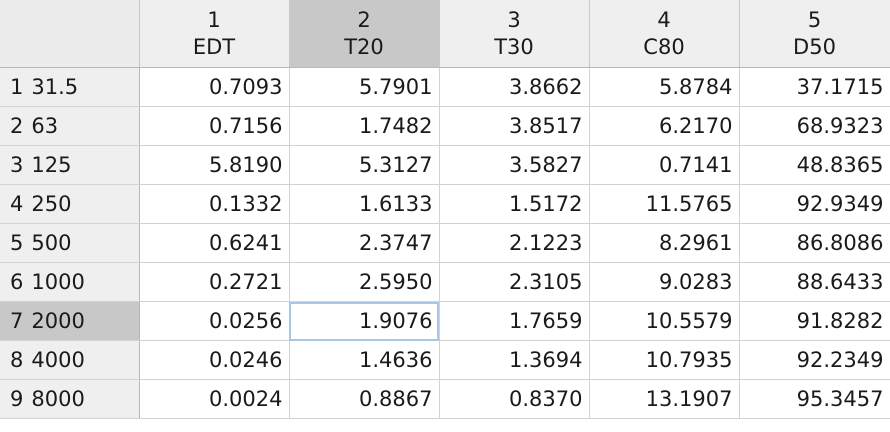 This screenshot has height=432, width=890. I want to click on row-label: 4000, so click(58, 360).